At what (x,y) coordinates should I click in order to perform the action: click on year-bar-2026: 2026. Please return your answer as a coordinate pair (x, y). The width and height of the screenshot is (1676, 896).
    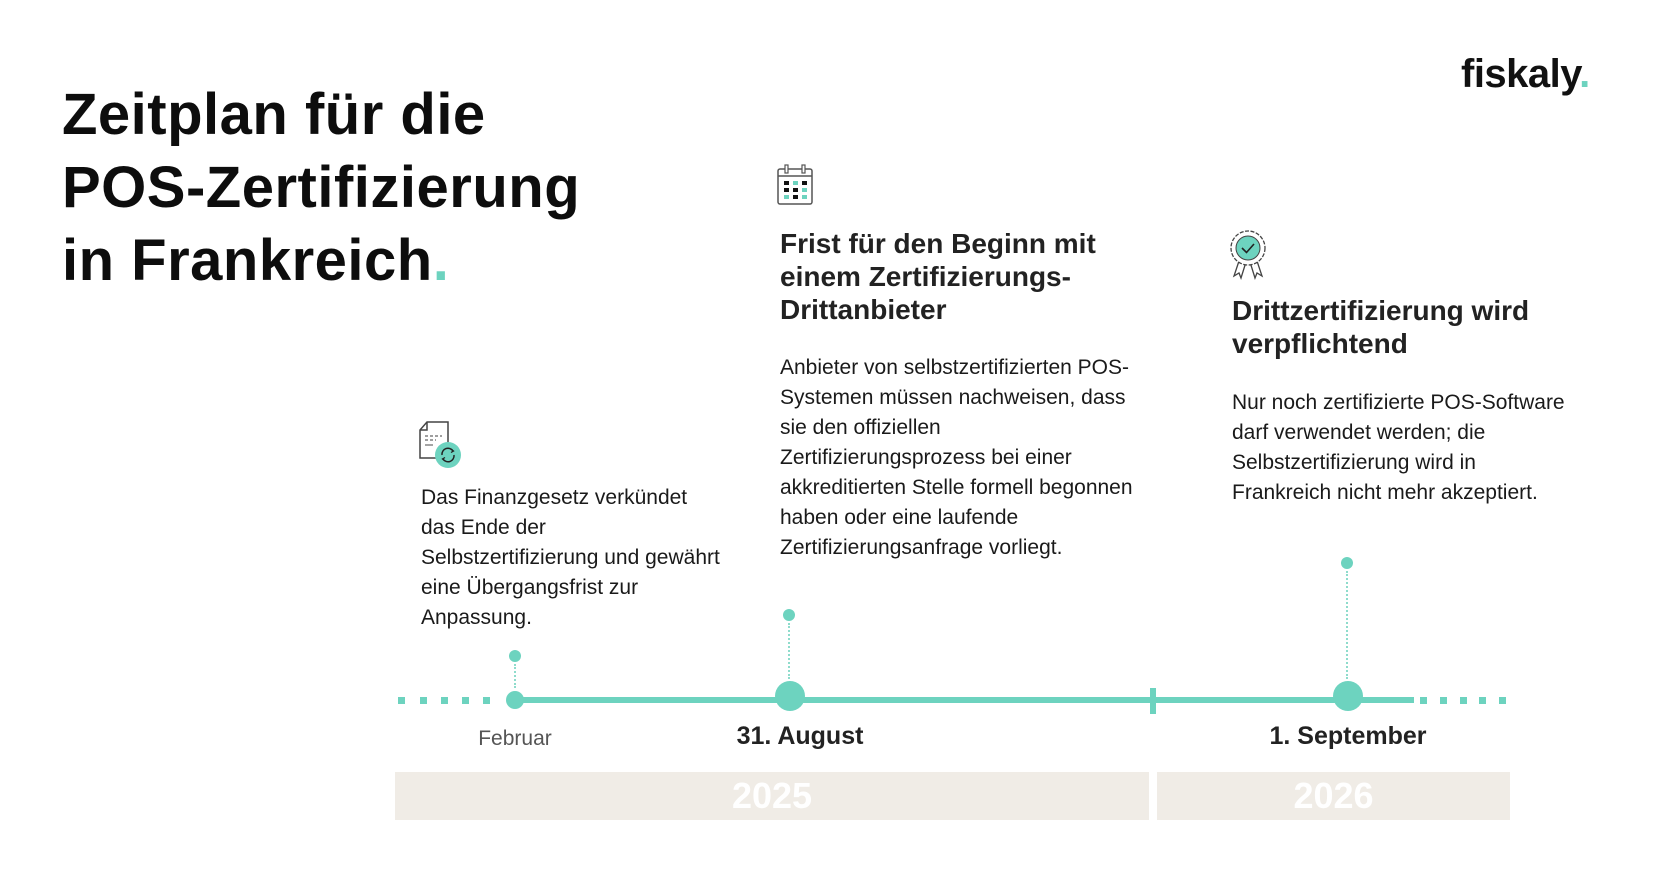
    Looking at the image, I should click on (1333, 796).